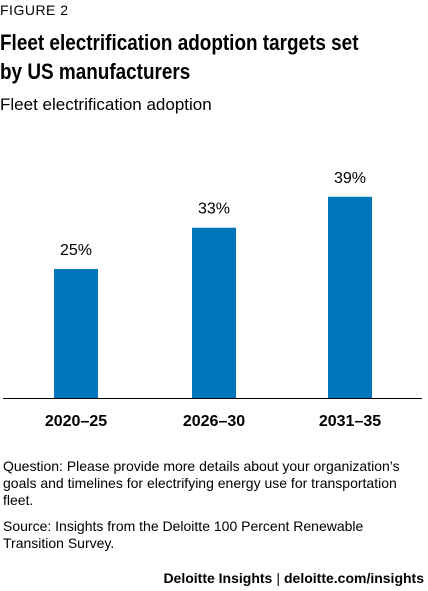 The height and width of the screenshot is (591, 428). Describe the element at coordinates (76, 250) in the screenshot. I see `data-label-2020–25: 25%` at that location.